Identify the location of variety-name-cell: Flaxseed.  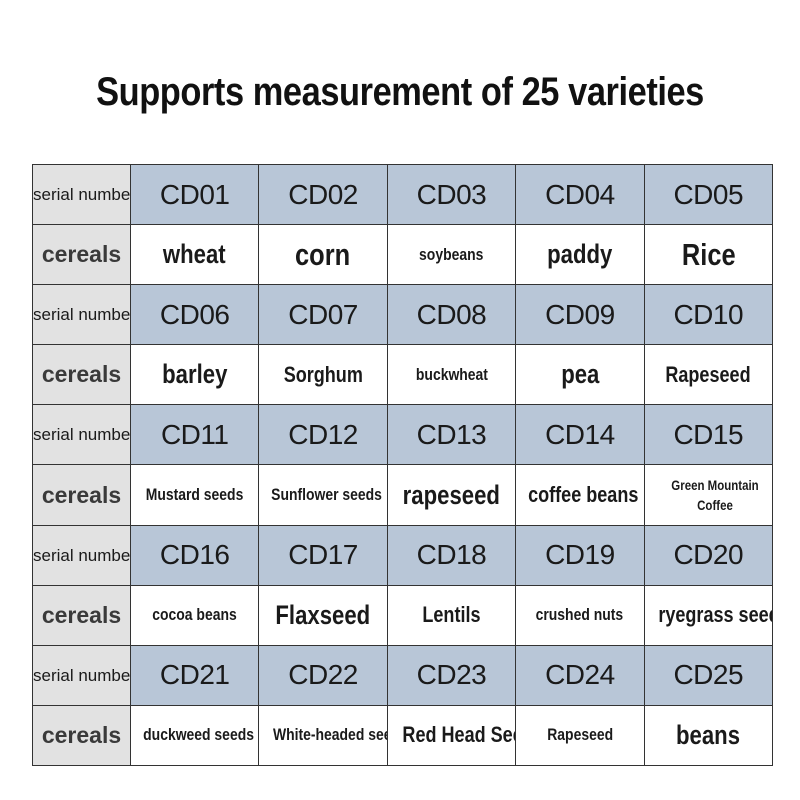
(323, 615).